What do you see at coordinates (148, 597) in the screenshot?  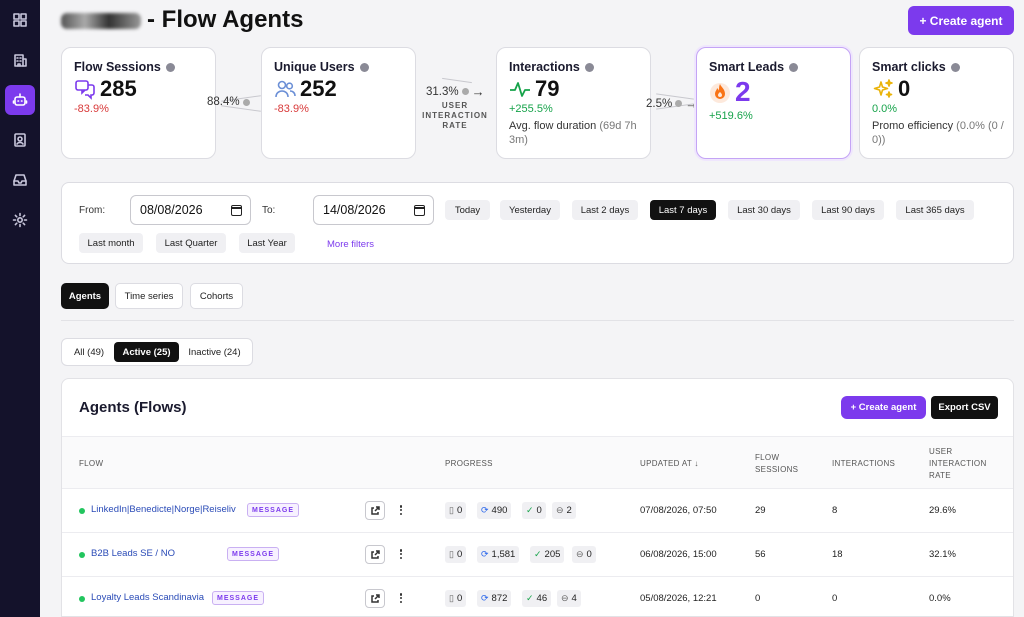 I see `flow-name-link: Loyalty Leads Scandinavia` at bounding box center [148, 597].